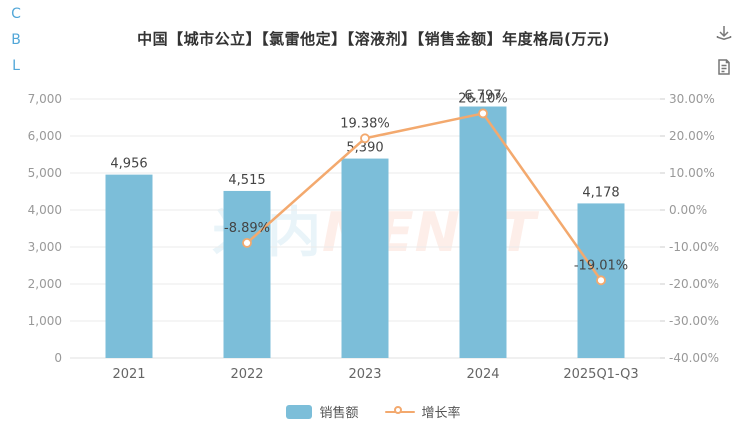 Image resolution: width=747 pixels, height=446 pixels. What do you see at coordinates (694, 321) in the screenshot?
I see `right-axis-tick: -30.00%` at bounding box center [694, 321].